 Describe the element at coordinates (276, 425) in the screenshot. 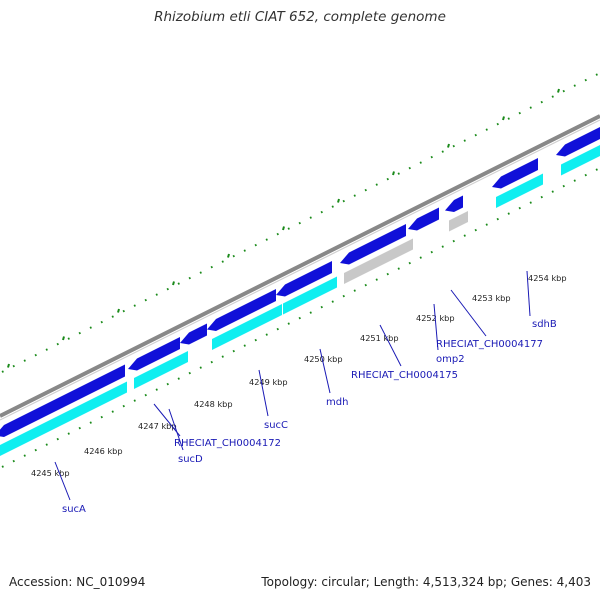

I see `gene-label-succ: sucC` at that location.